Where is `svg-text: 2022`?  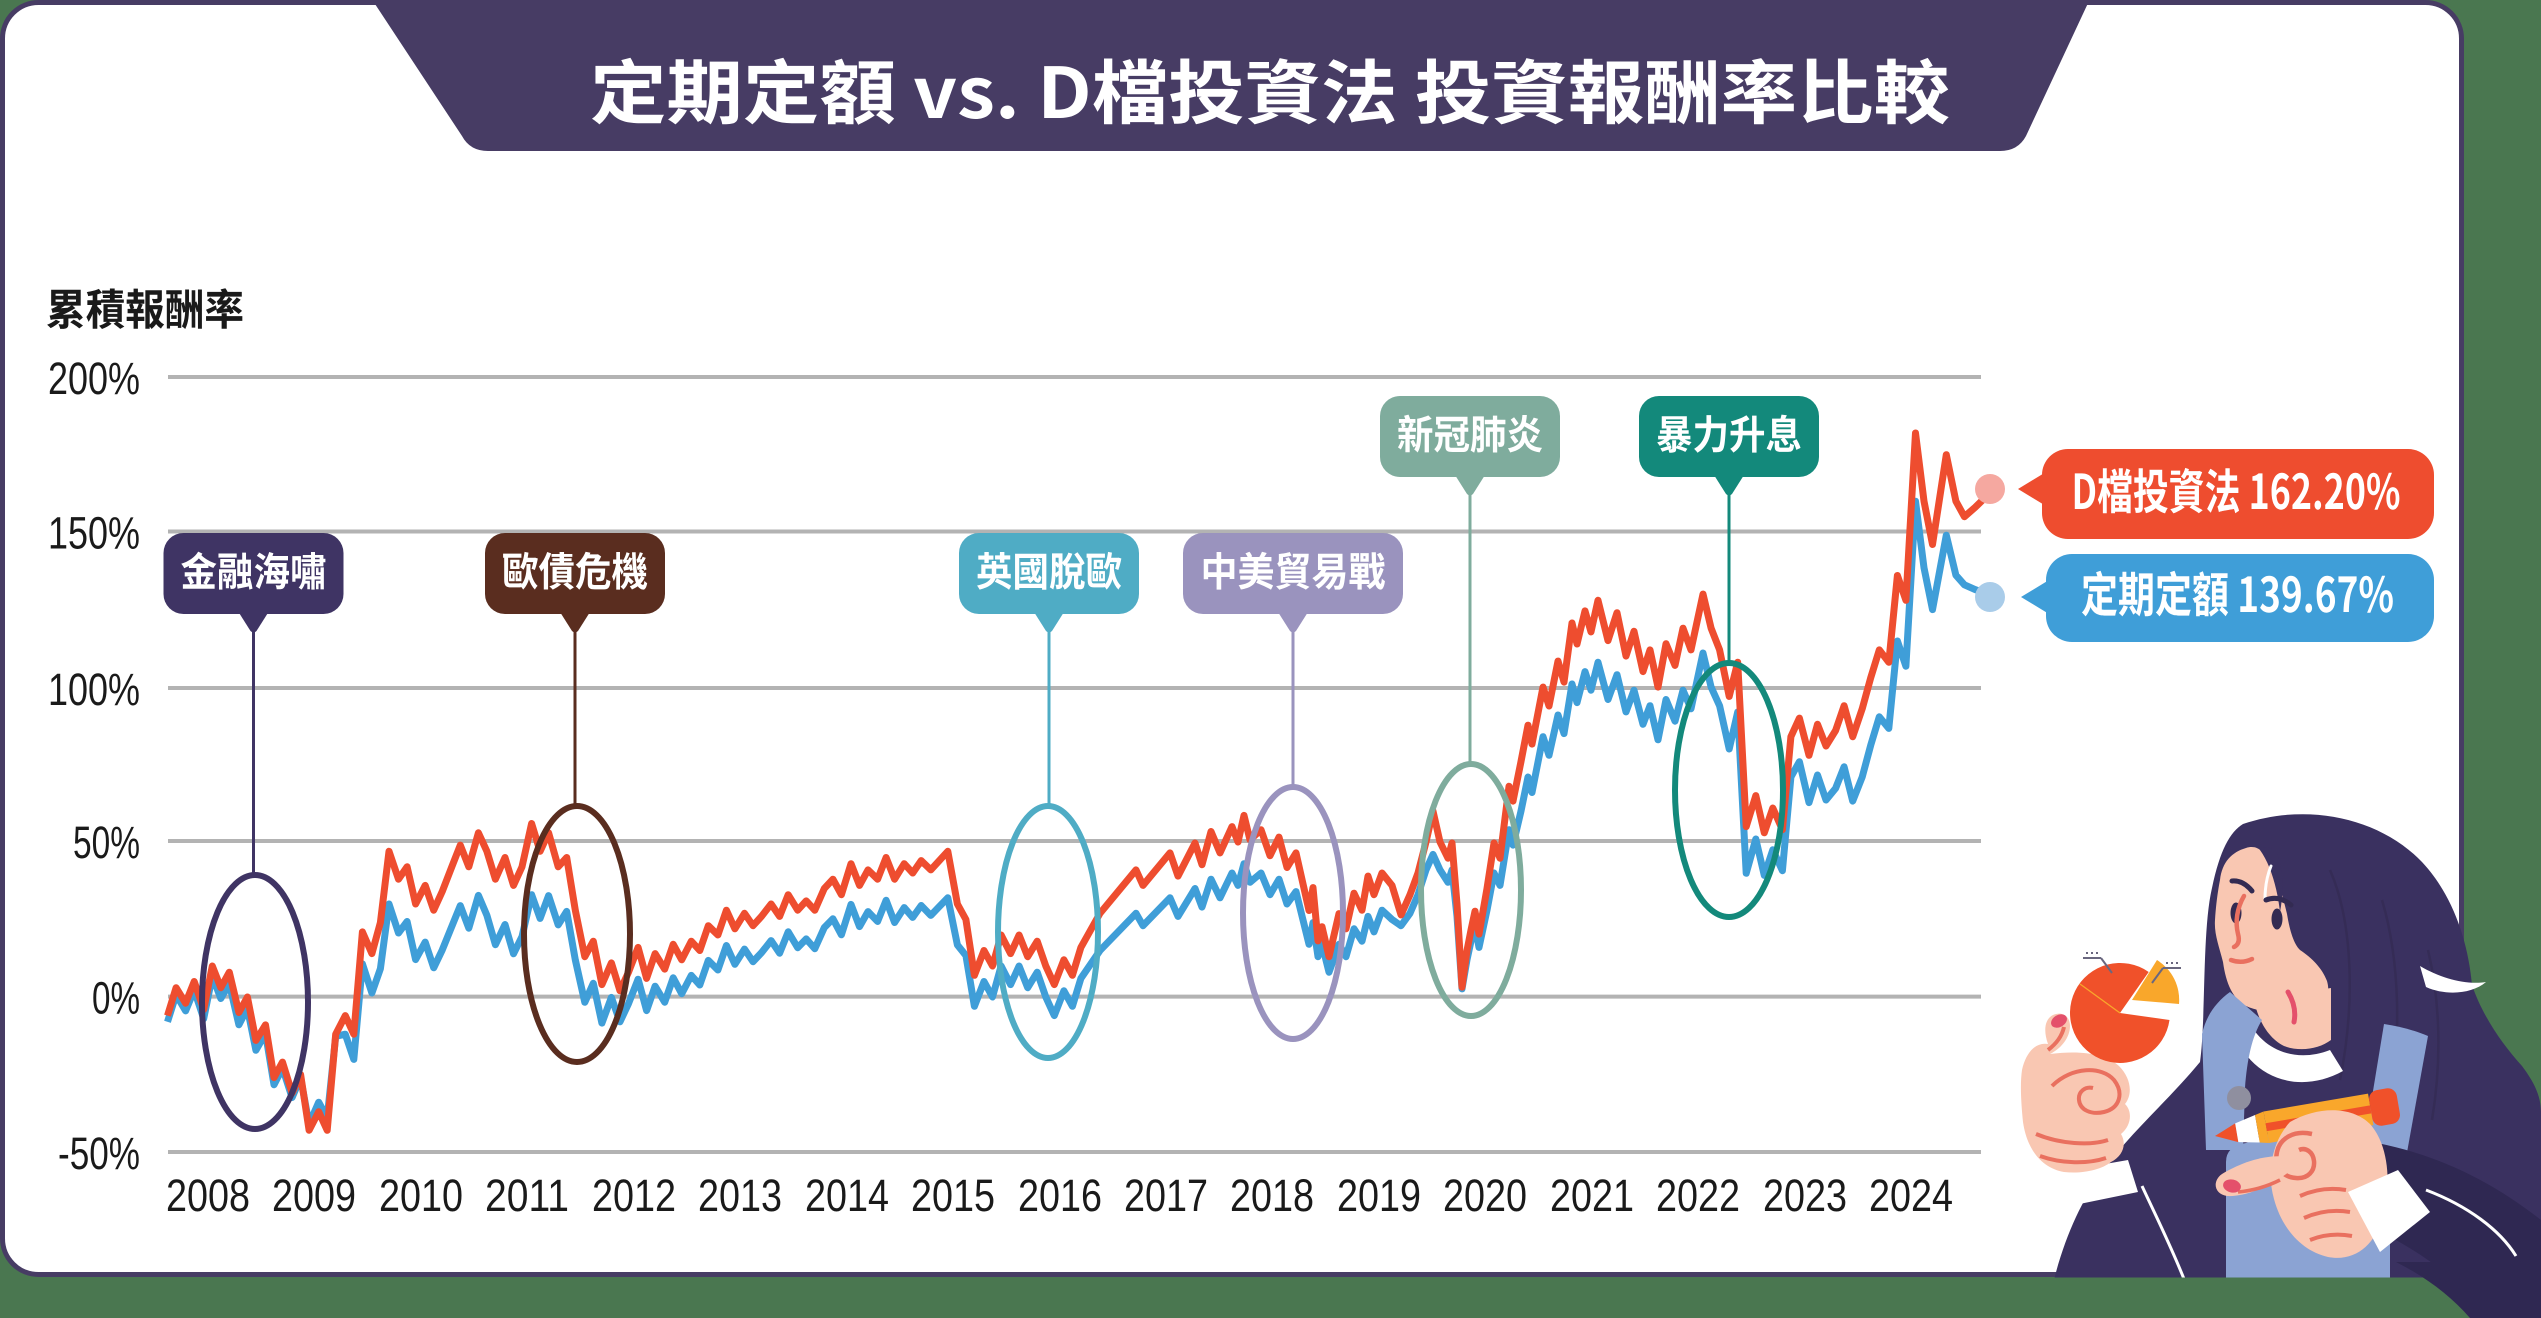
svg-text: 2022 is located at coordinates (1698, 1195).